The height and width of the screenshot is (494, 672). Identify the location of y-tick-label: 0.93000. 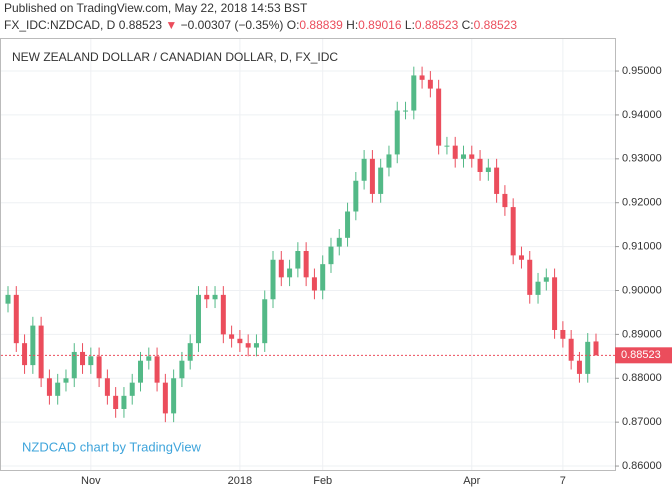
(642, 159).